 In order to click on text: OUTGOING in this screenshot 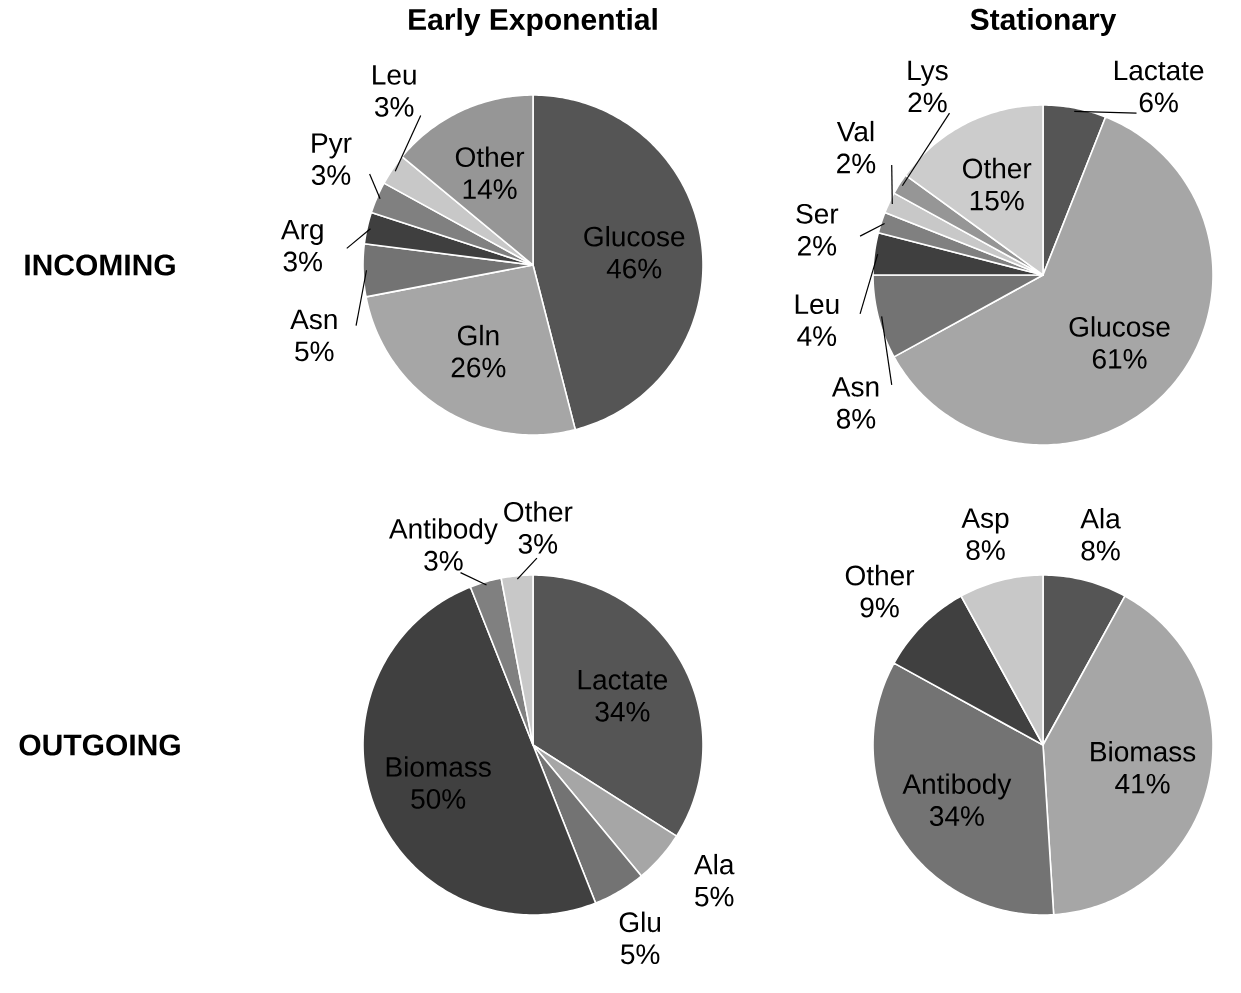, I will do `click(99, 745)`.